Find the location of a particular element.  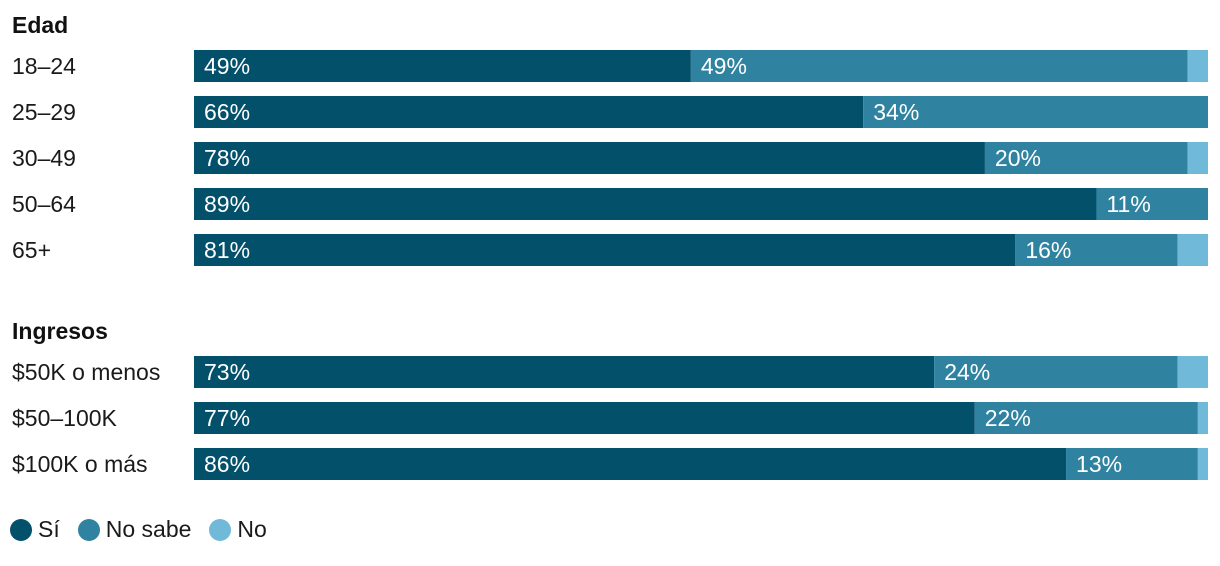

row-label: 18–24 is located at coordinates (44, 66).